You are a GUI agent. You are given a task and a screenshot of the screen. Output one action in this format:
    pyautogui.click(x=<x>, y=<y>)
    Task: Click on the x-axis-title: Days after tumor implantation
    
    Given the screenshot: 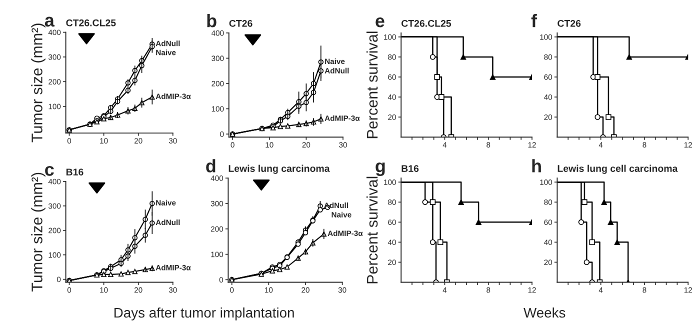 What is the action you would take?
    pyautogui.click(x=204, y=313)
    